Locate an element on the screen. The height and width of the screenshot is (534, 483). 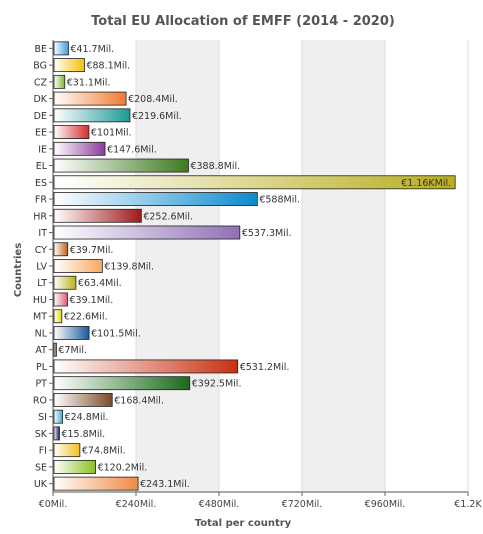
category-label: EL is located at coordinates (42, 166).